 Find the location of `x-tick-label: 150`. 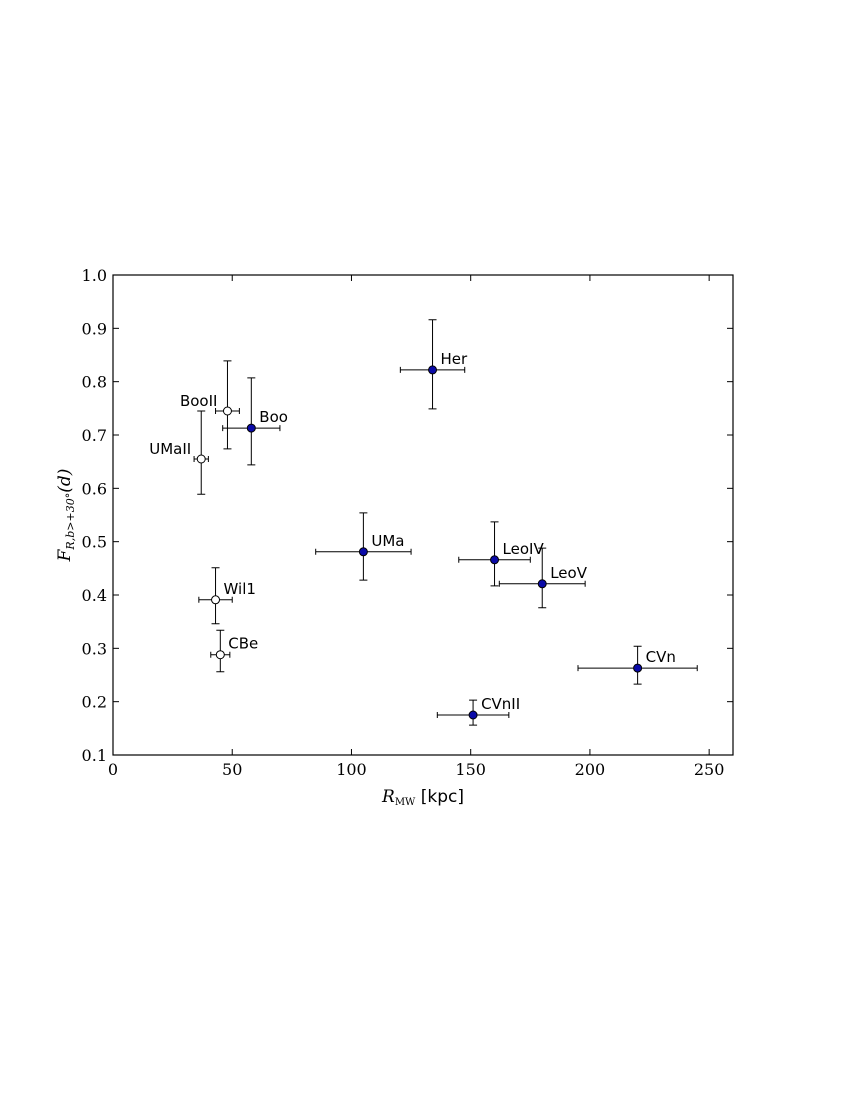

x-tick-label: 150 is located at coordinates (470, 769).